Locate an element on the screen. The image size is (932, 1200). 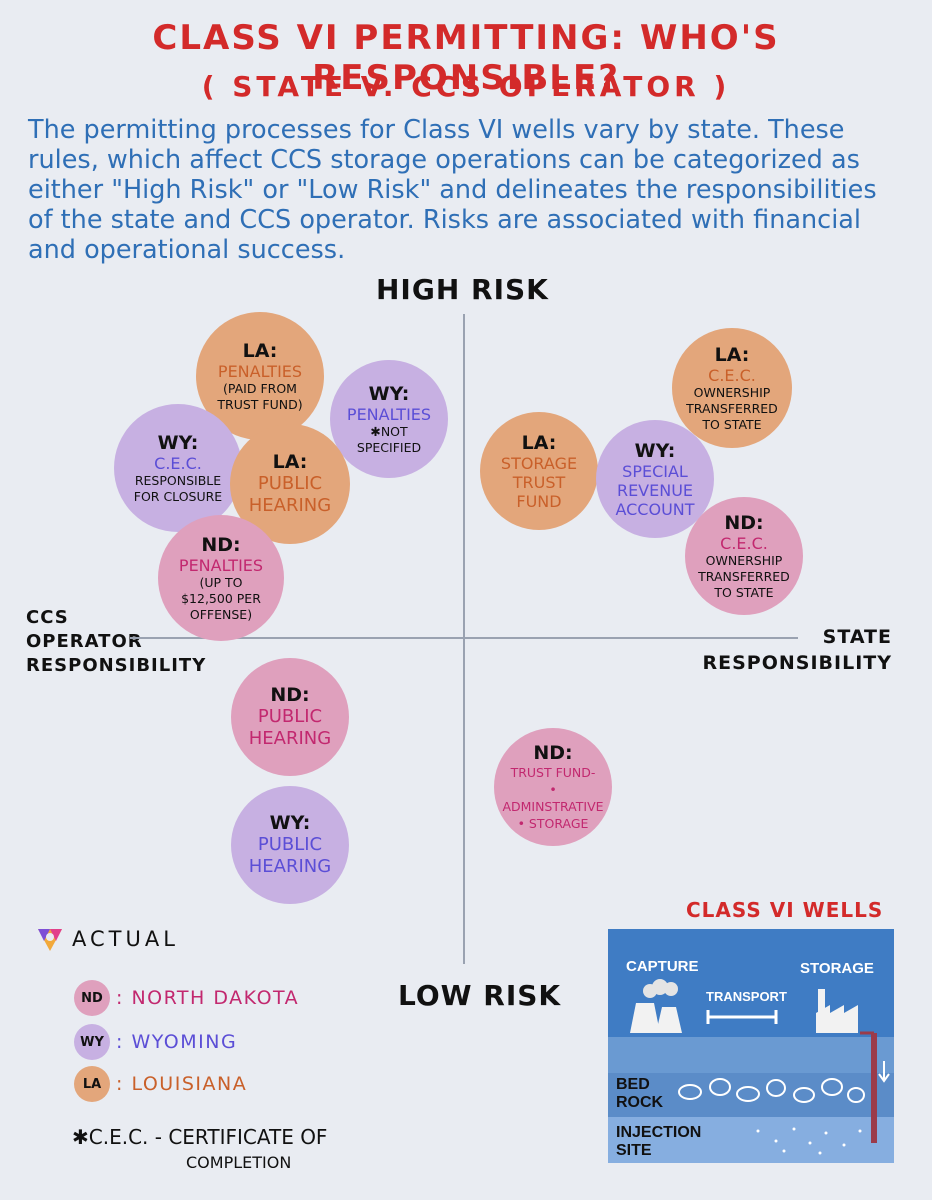
axis-high-risk: HIGH RISK is located at coordinates (462, 289).